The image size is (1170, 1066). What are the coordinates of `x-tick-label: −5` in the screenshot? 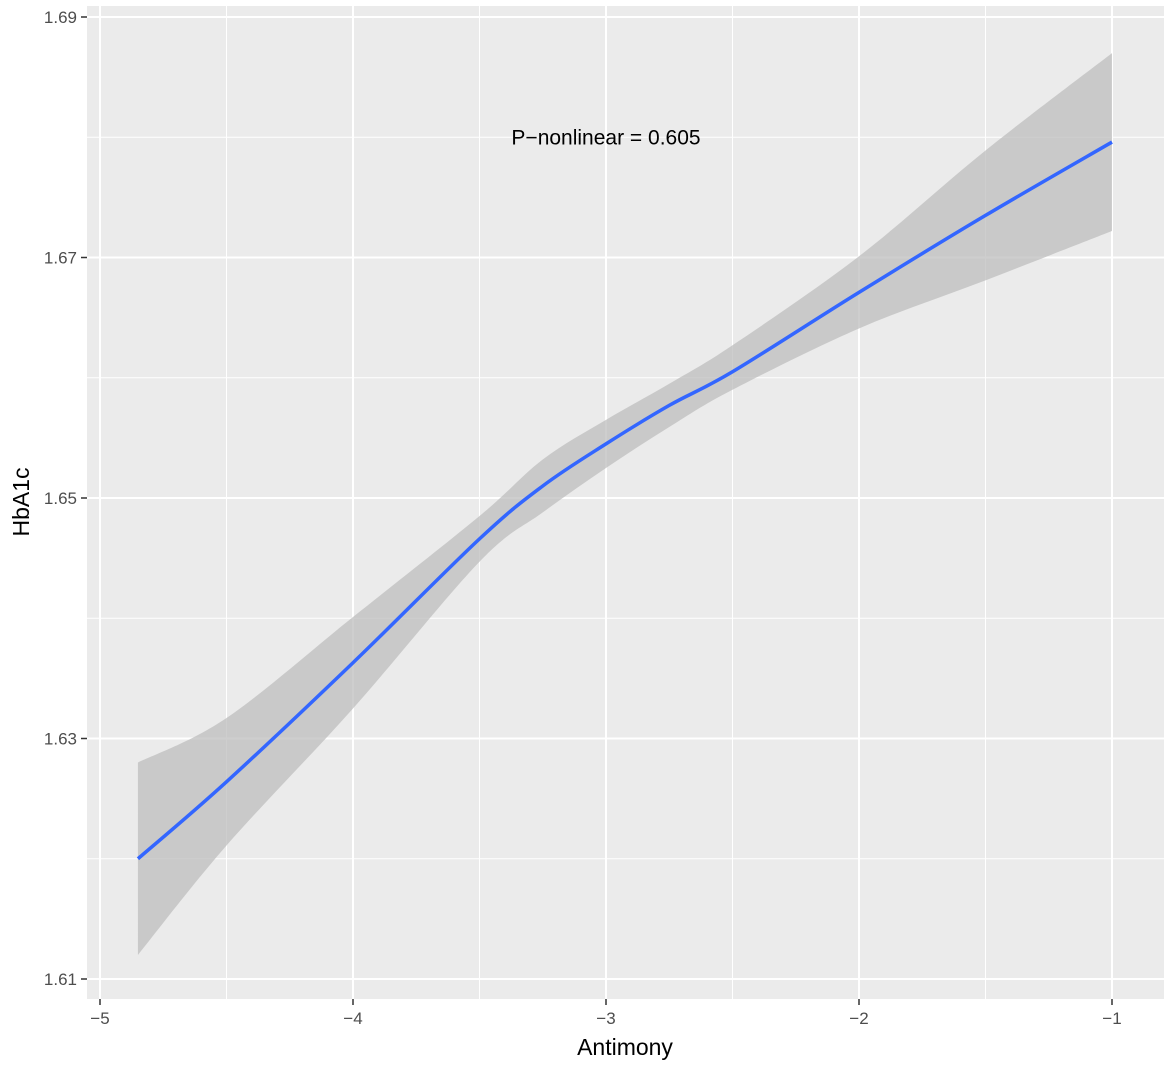 It's located at (99, 1018).